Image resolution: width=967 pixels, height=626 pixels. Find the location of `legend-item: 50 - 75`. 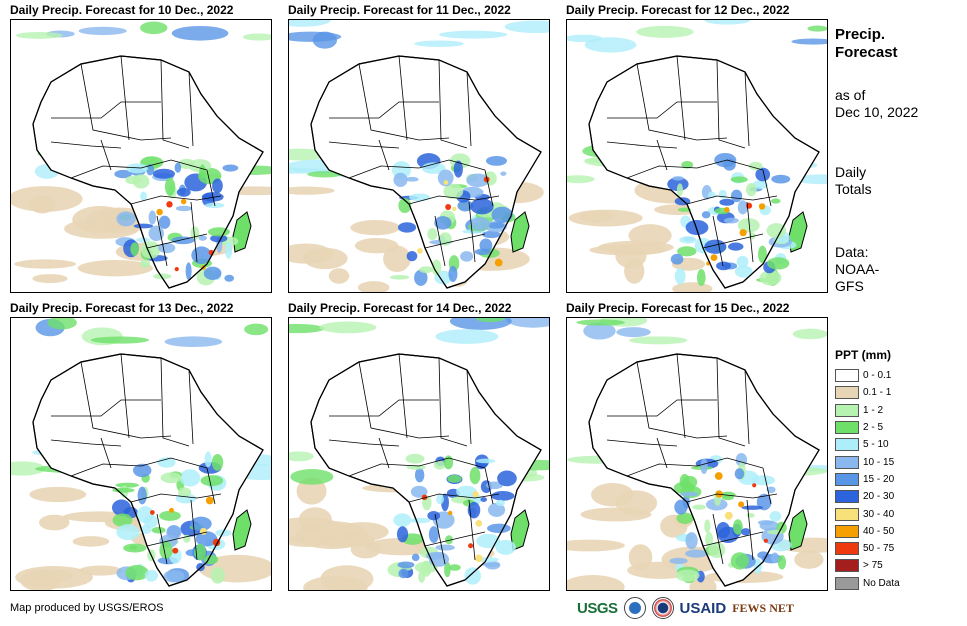

legend-item: 50 - 75 is located at coordinates (867, 548).